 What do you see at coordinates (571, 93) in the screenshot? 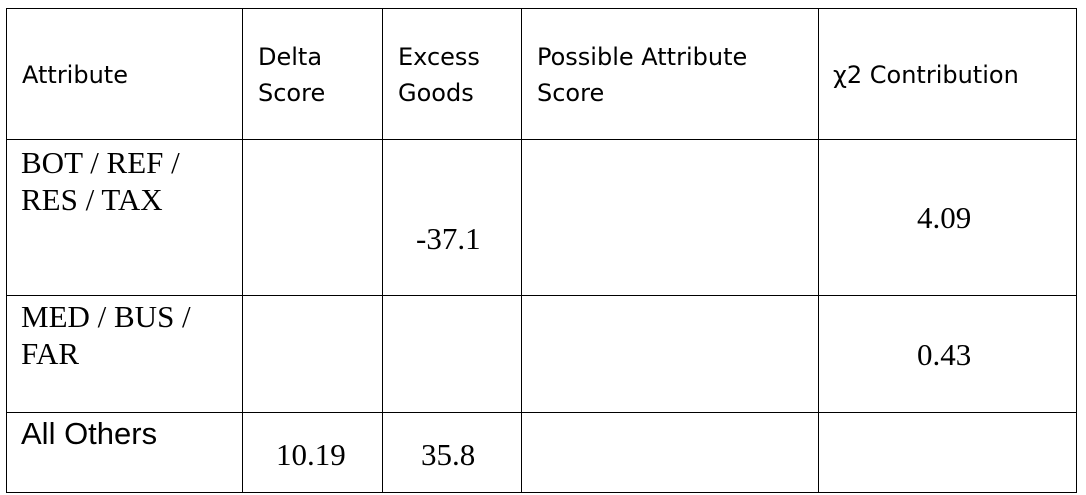
I see `header-possible-attribute-score-line2: Score` at bounding box center [571, 93].